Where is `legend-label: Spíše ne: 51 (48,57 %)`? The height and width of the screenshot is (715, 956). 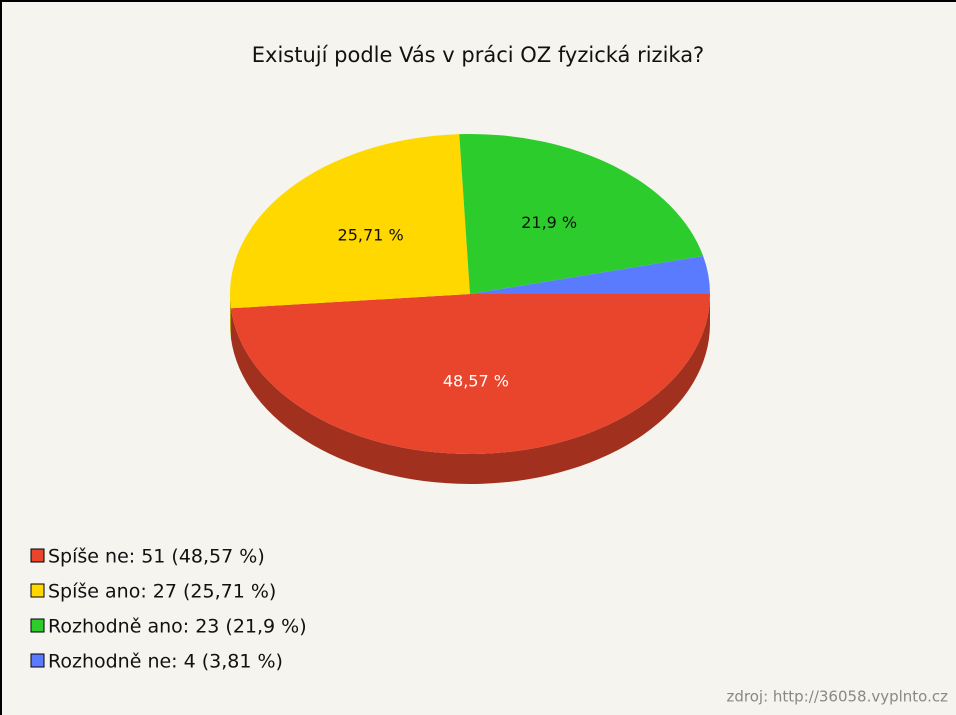
legend-label: Spíše ne: 51 (48,57 %) is located at coordinates (156, 557).